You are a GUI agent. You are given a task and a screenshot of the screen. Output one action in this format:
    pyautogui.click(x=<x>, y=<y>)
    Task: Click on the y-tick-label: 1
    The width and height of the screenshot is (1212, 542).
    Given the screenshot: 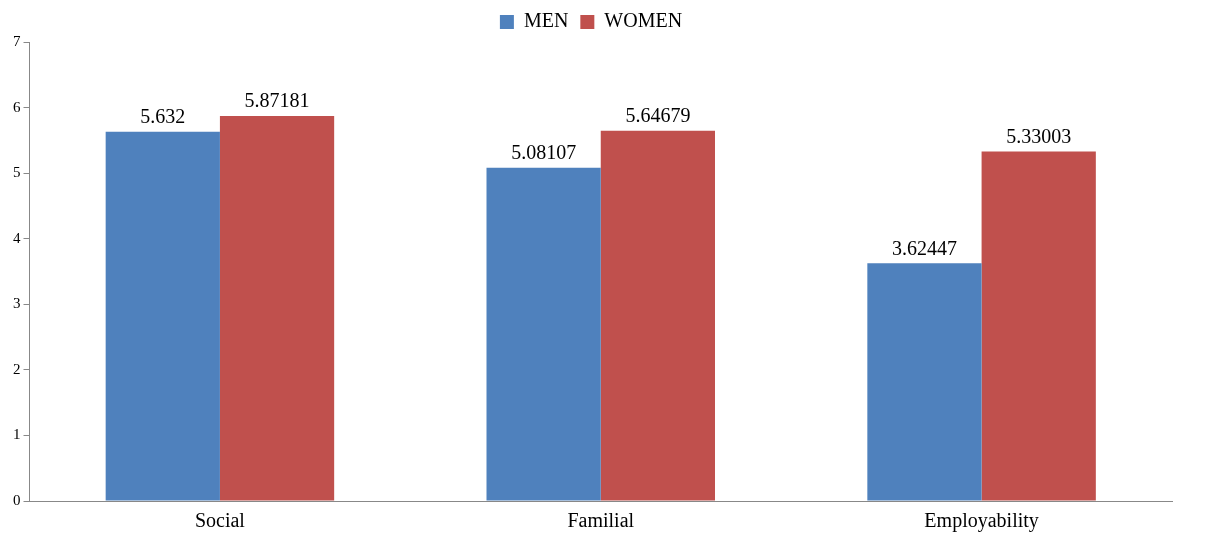 What is the action you would take?
    pyautogui.click(x=17, y=434)
    